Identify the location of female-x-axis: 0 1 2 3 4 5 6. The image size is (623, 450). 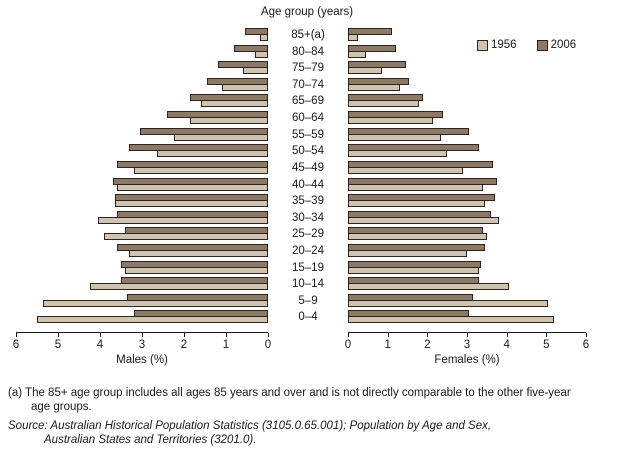
(467, 341).